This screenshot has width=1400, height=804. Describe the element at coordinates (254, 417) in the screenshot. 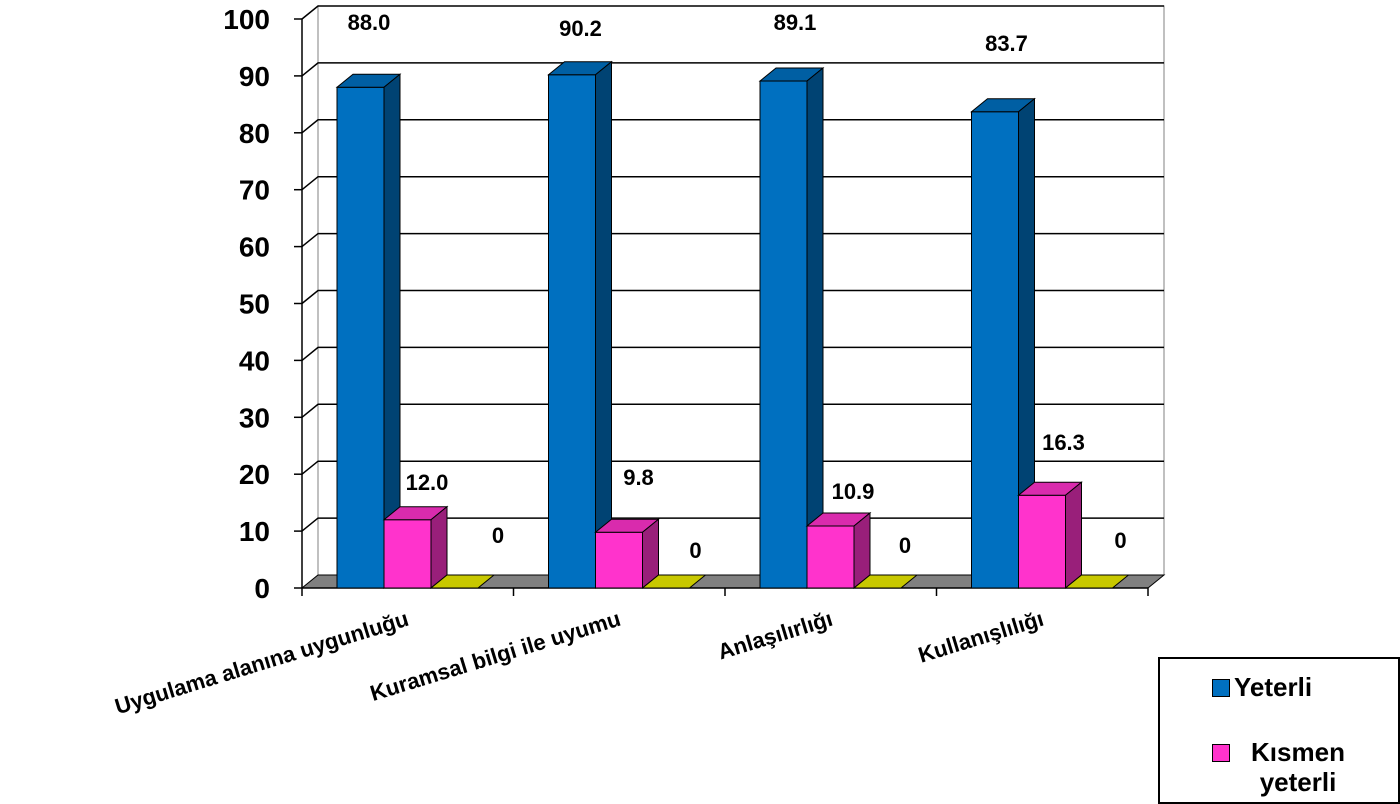

I see `y-tick-label: 30` at that location.